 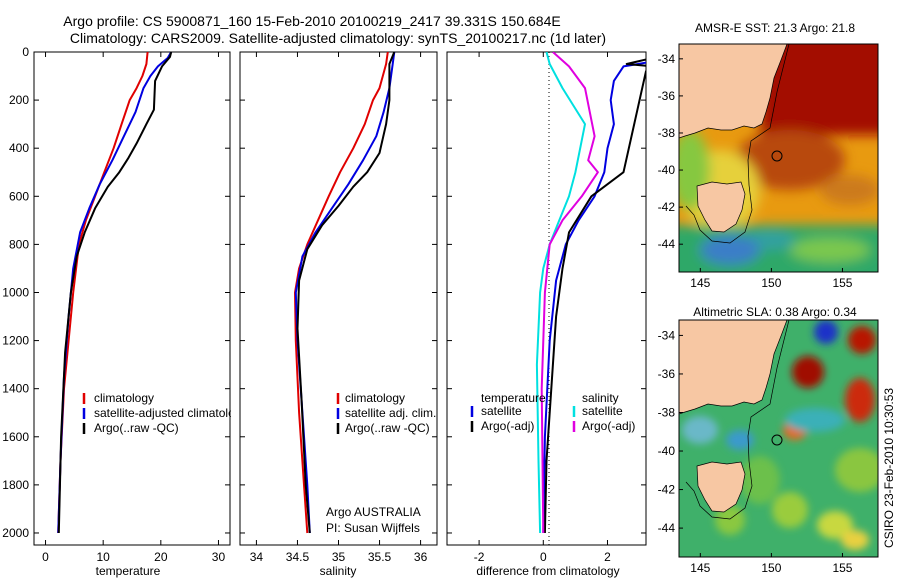 I want to click on sst-map-ticks: 145 150 155 -34 -36 -38 -40 -42 -44, so click(x=755, y=171).